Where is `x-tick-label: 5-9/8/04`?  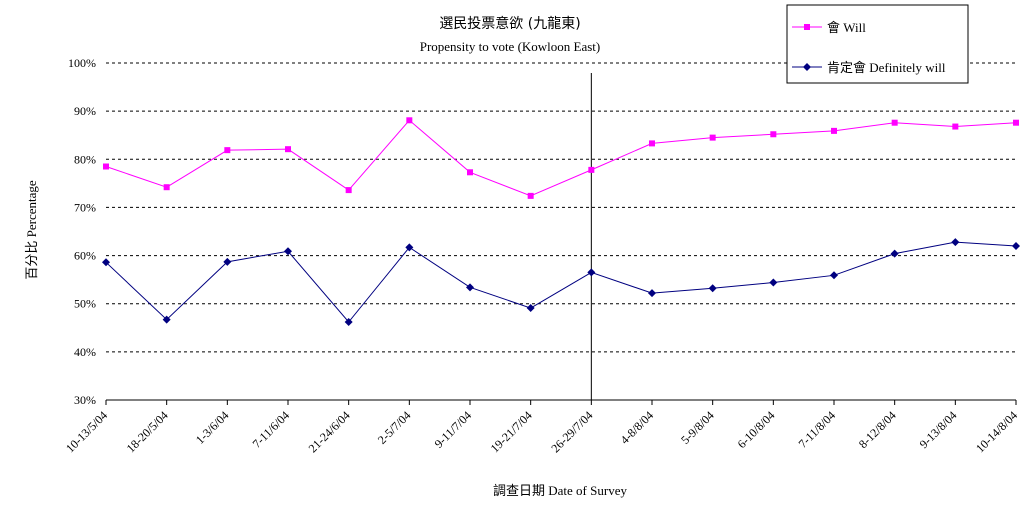
x-tick-label: 5-9/8/04 is located at coordinates (697, 427).